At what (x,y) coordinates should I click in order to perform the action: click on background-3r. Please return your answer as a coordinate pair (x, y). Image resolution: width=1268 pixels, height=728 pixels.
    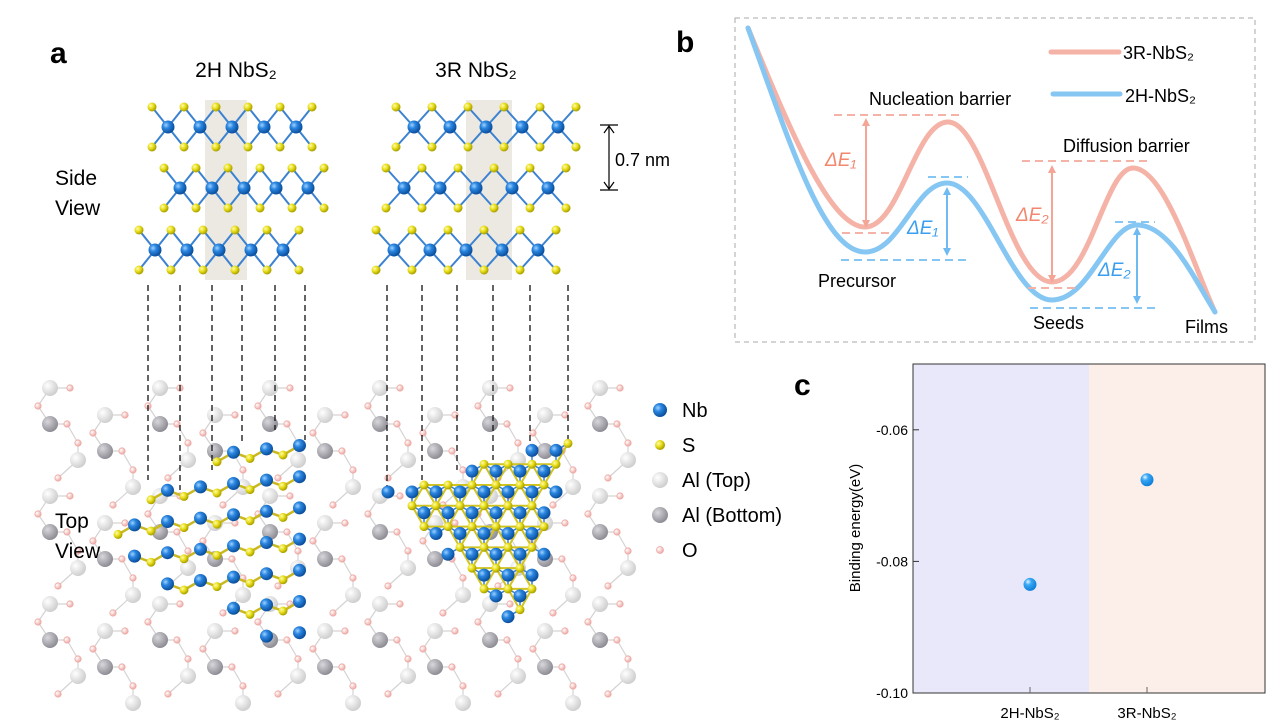
    Looking at the image, I should click on (1177, 528).